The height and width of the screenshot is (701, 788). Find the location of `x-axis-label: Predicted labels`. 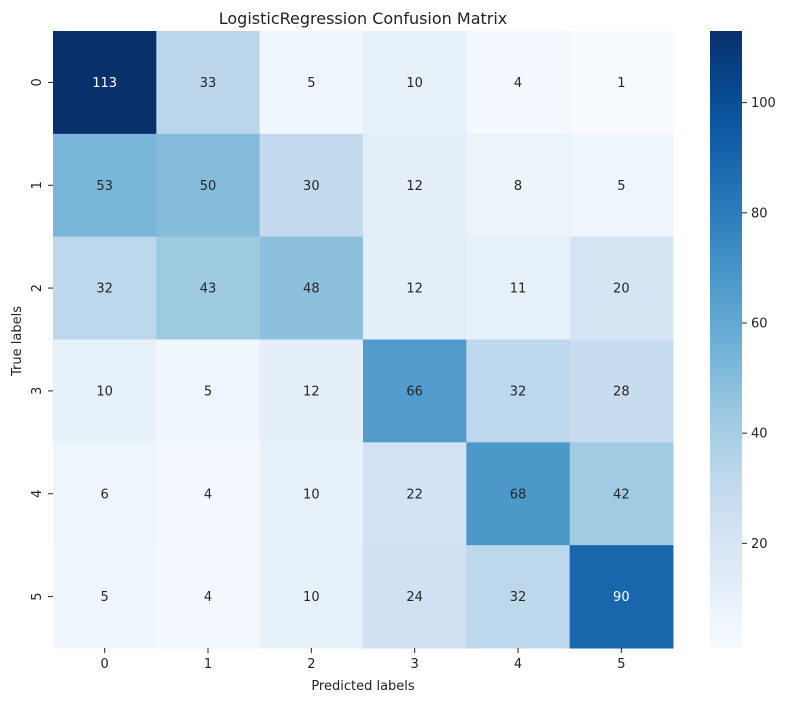

x-axis-label: Predicted labels is located at coordinates (363, 686).